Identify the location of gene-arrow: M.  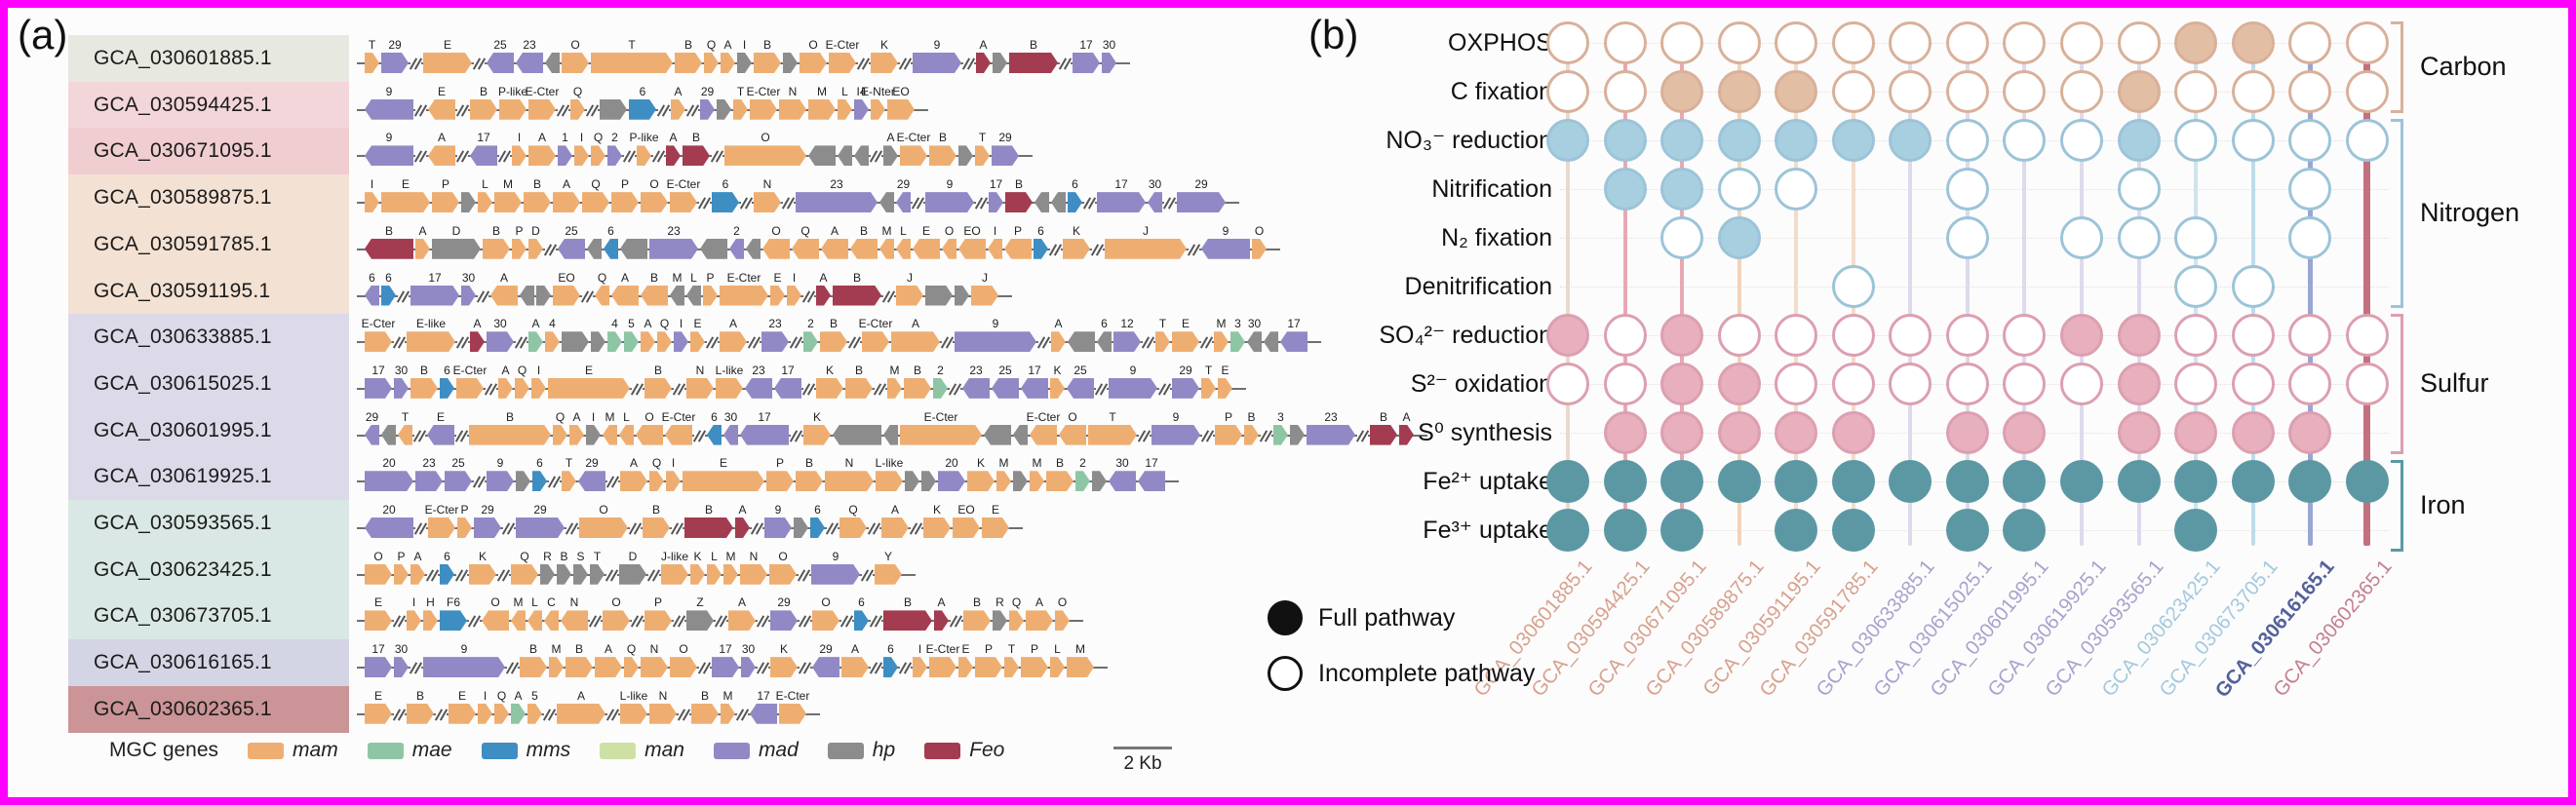
(1003, 474).